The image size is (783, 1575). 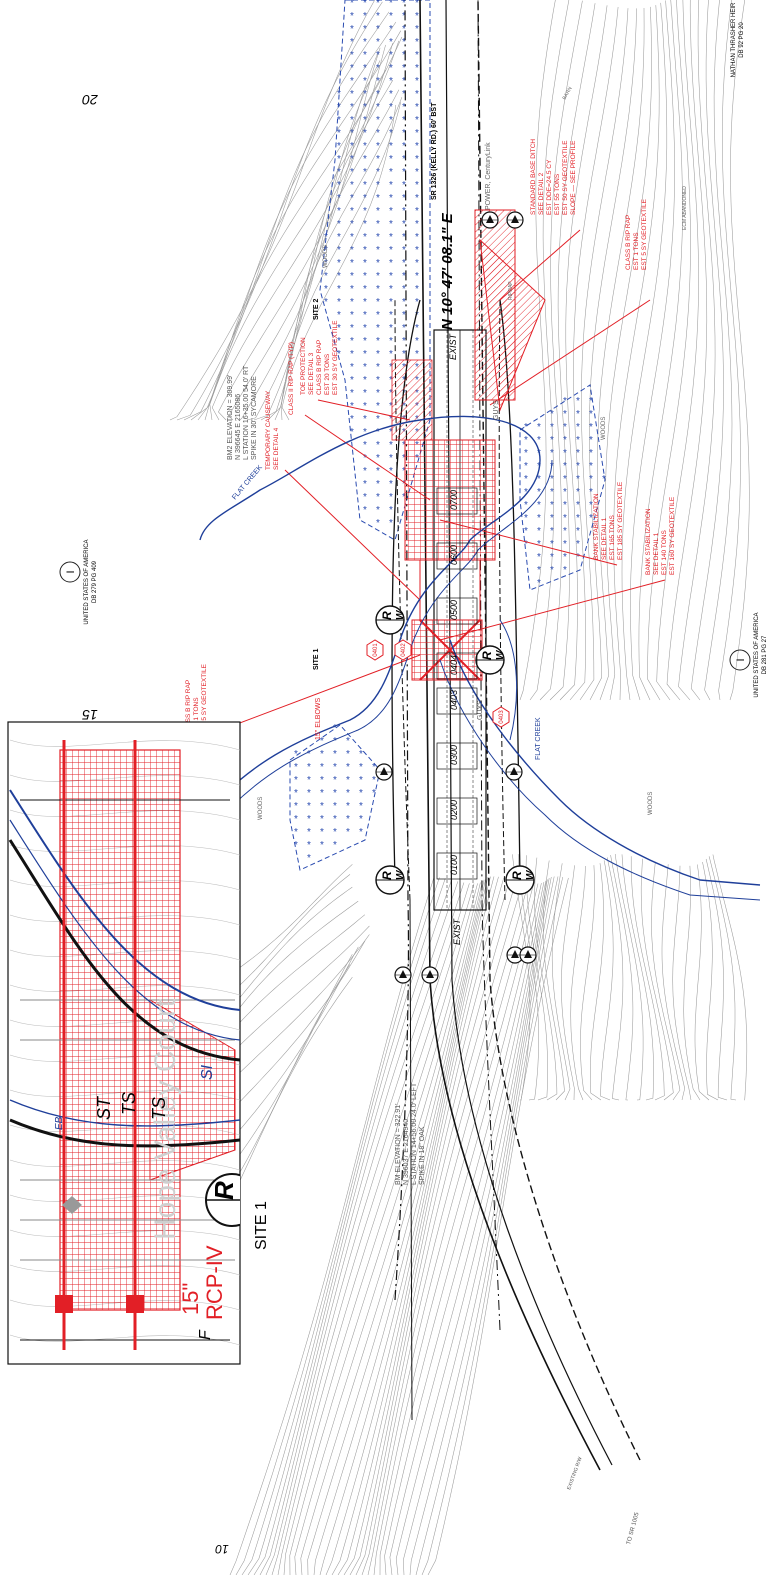 I want to click on road-utility: POWER, CenturyLink, so click(x=488, y=176).